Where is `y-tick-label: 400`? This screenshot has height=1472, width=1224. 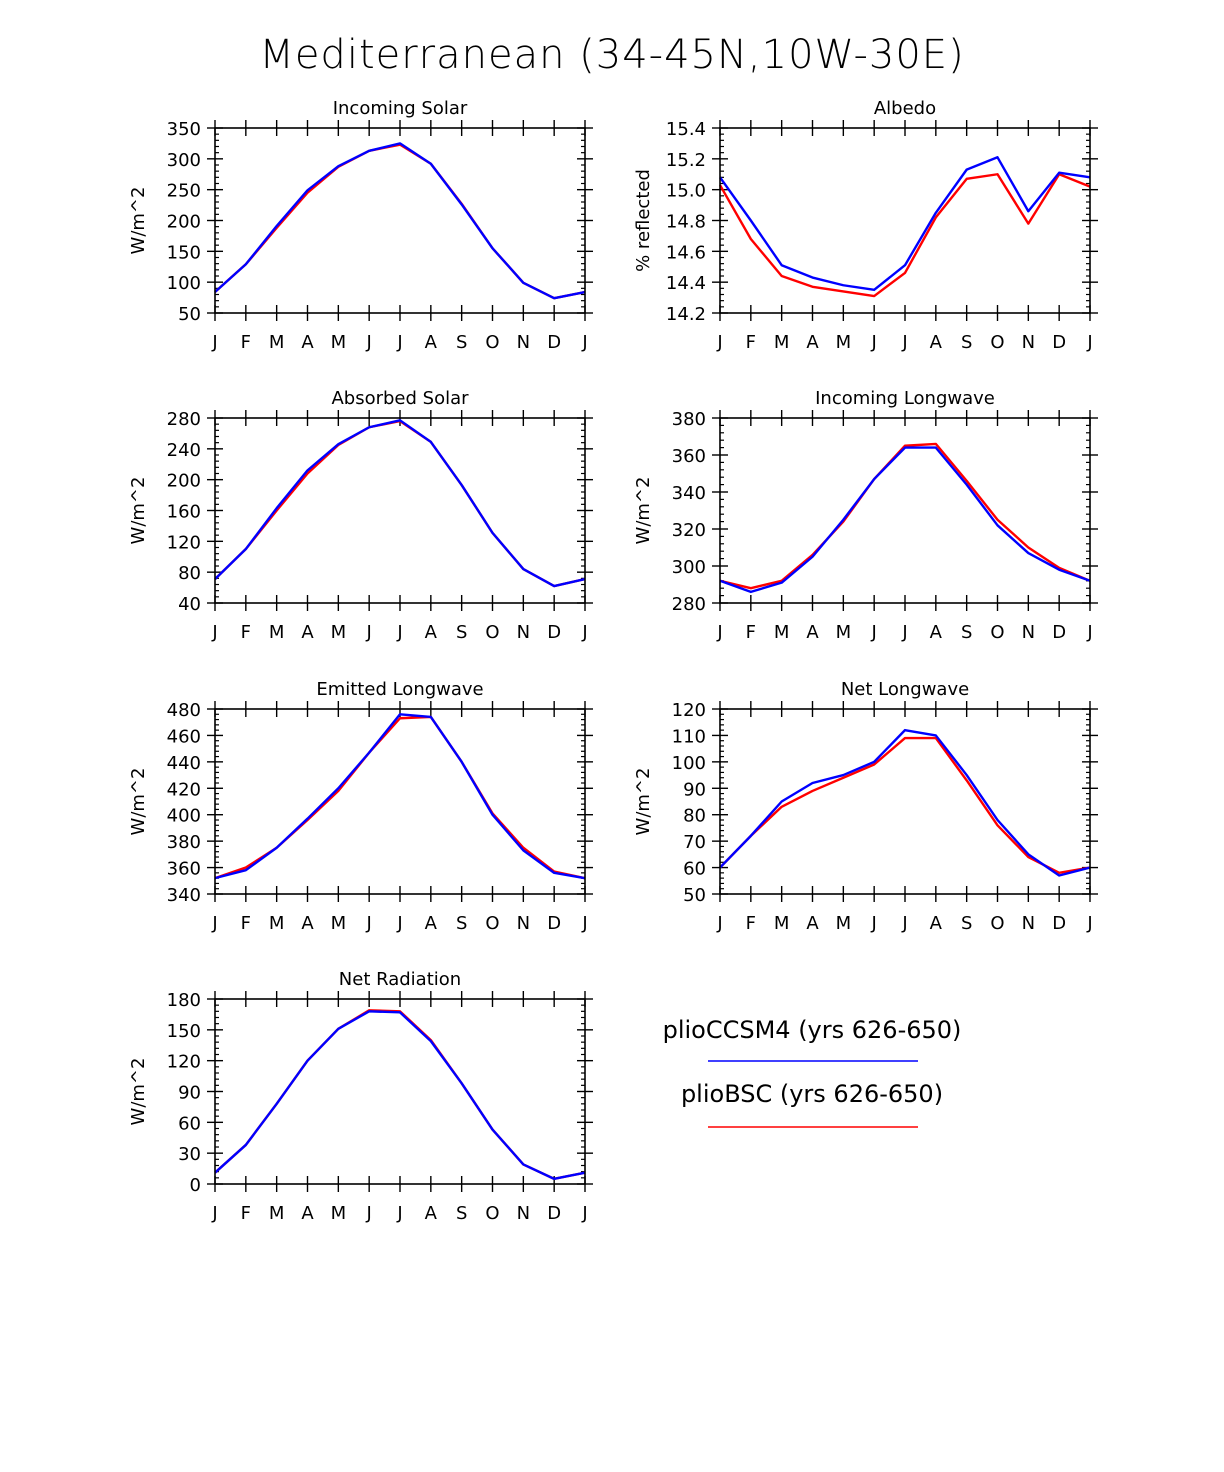
y-tick-label: 400 is located at coordinates (184, 816).